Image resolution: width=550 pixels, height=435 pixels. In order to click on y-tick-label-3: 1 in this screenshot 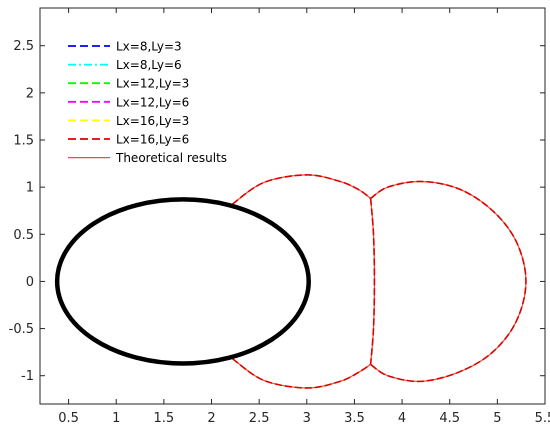, I will do `click(30, 188)`.